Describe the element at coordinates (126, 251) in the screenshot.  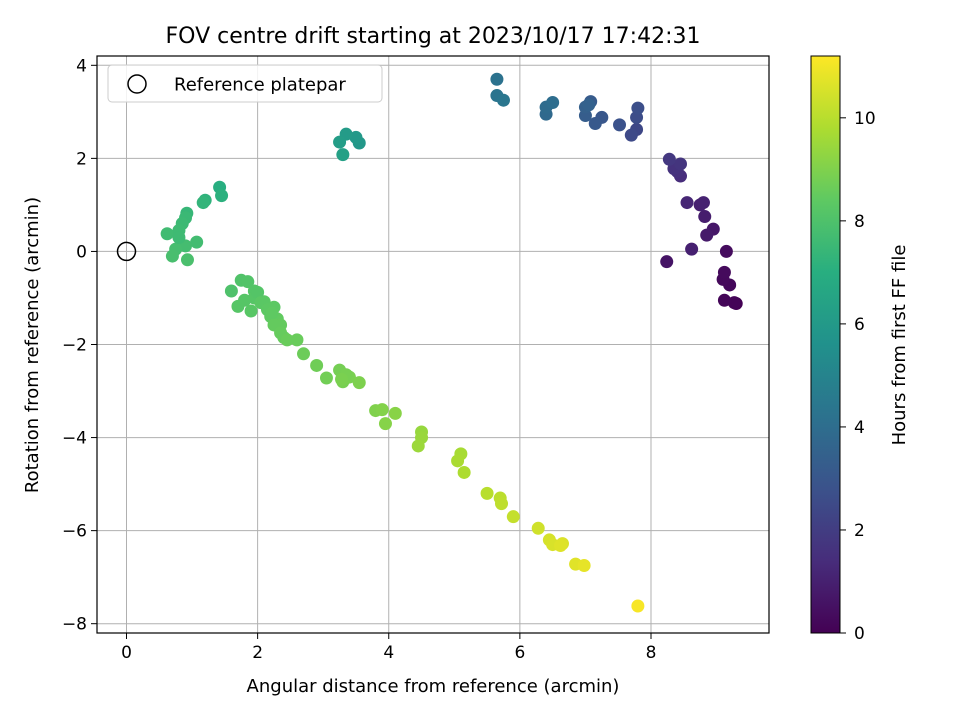
I see `reference-point` at that location.